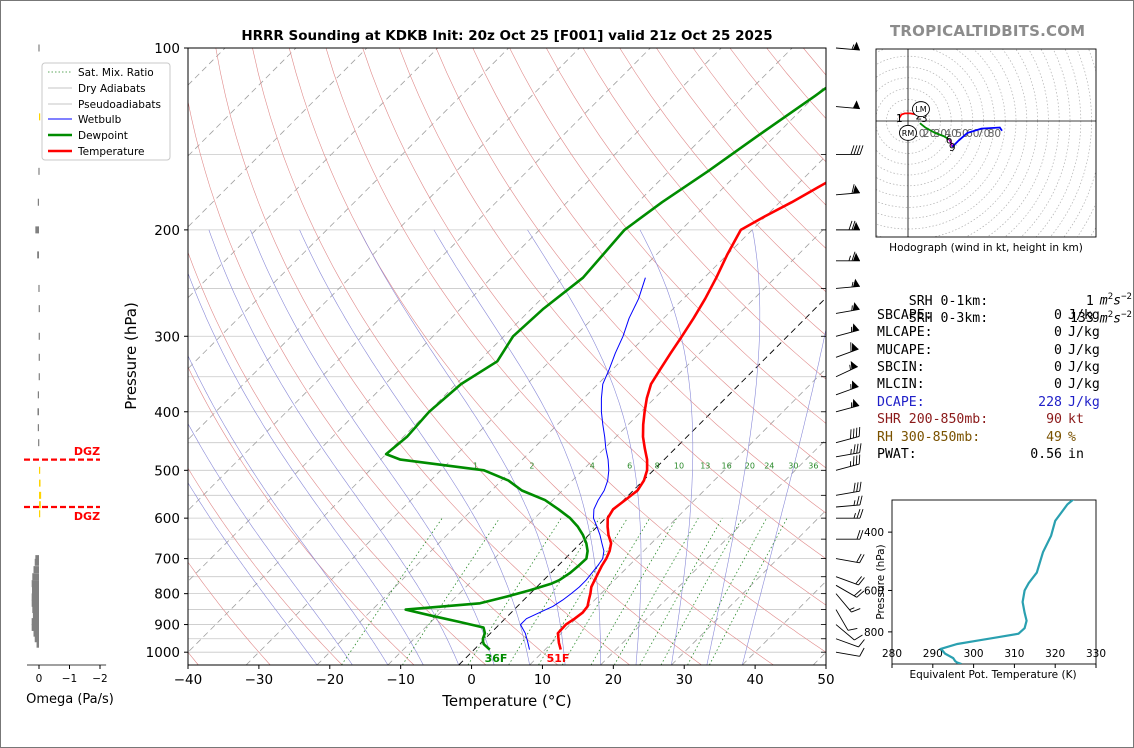 The image size is (1134, 748). Describe the element at coordinates (66, 364) in the screenshot. I see `omega-panel: 0 −1 −2` at that location.